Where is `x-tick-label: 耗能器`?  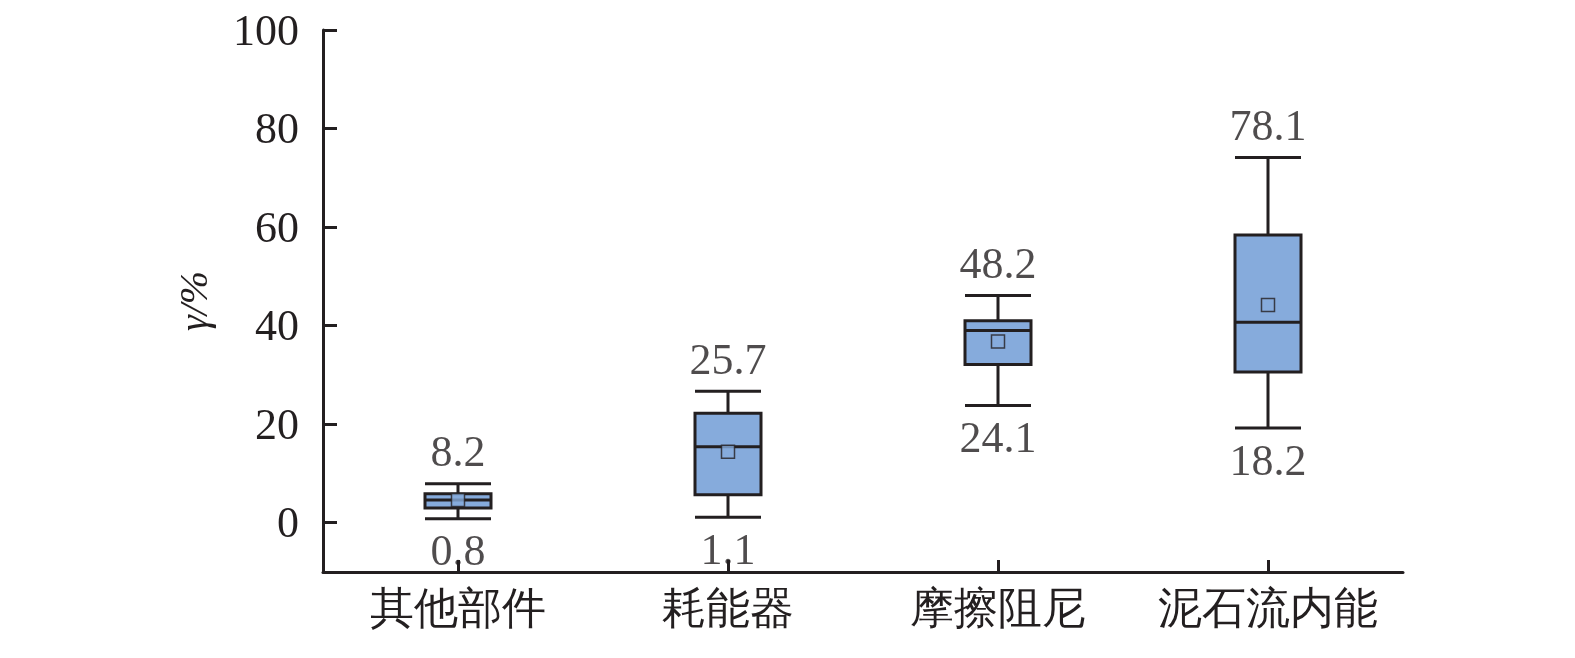
x-tick-label: 耗能器 is located at coordinates (728, 608).